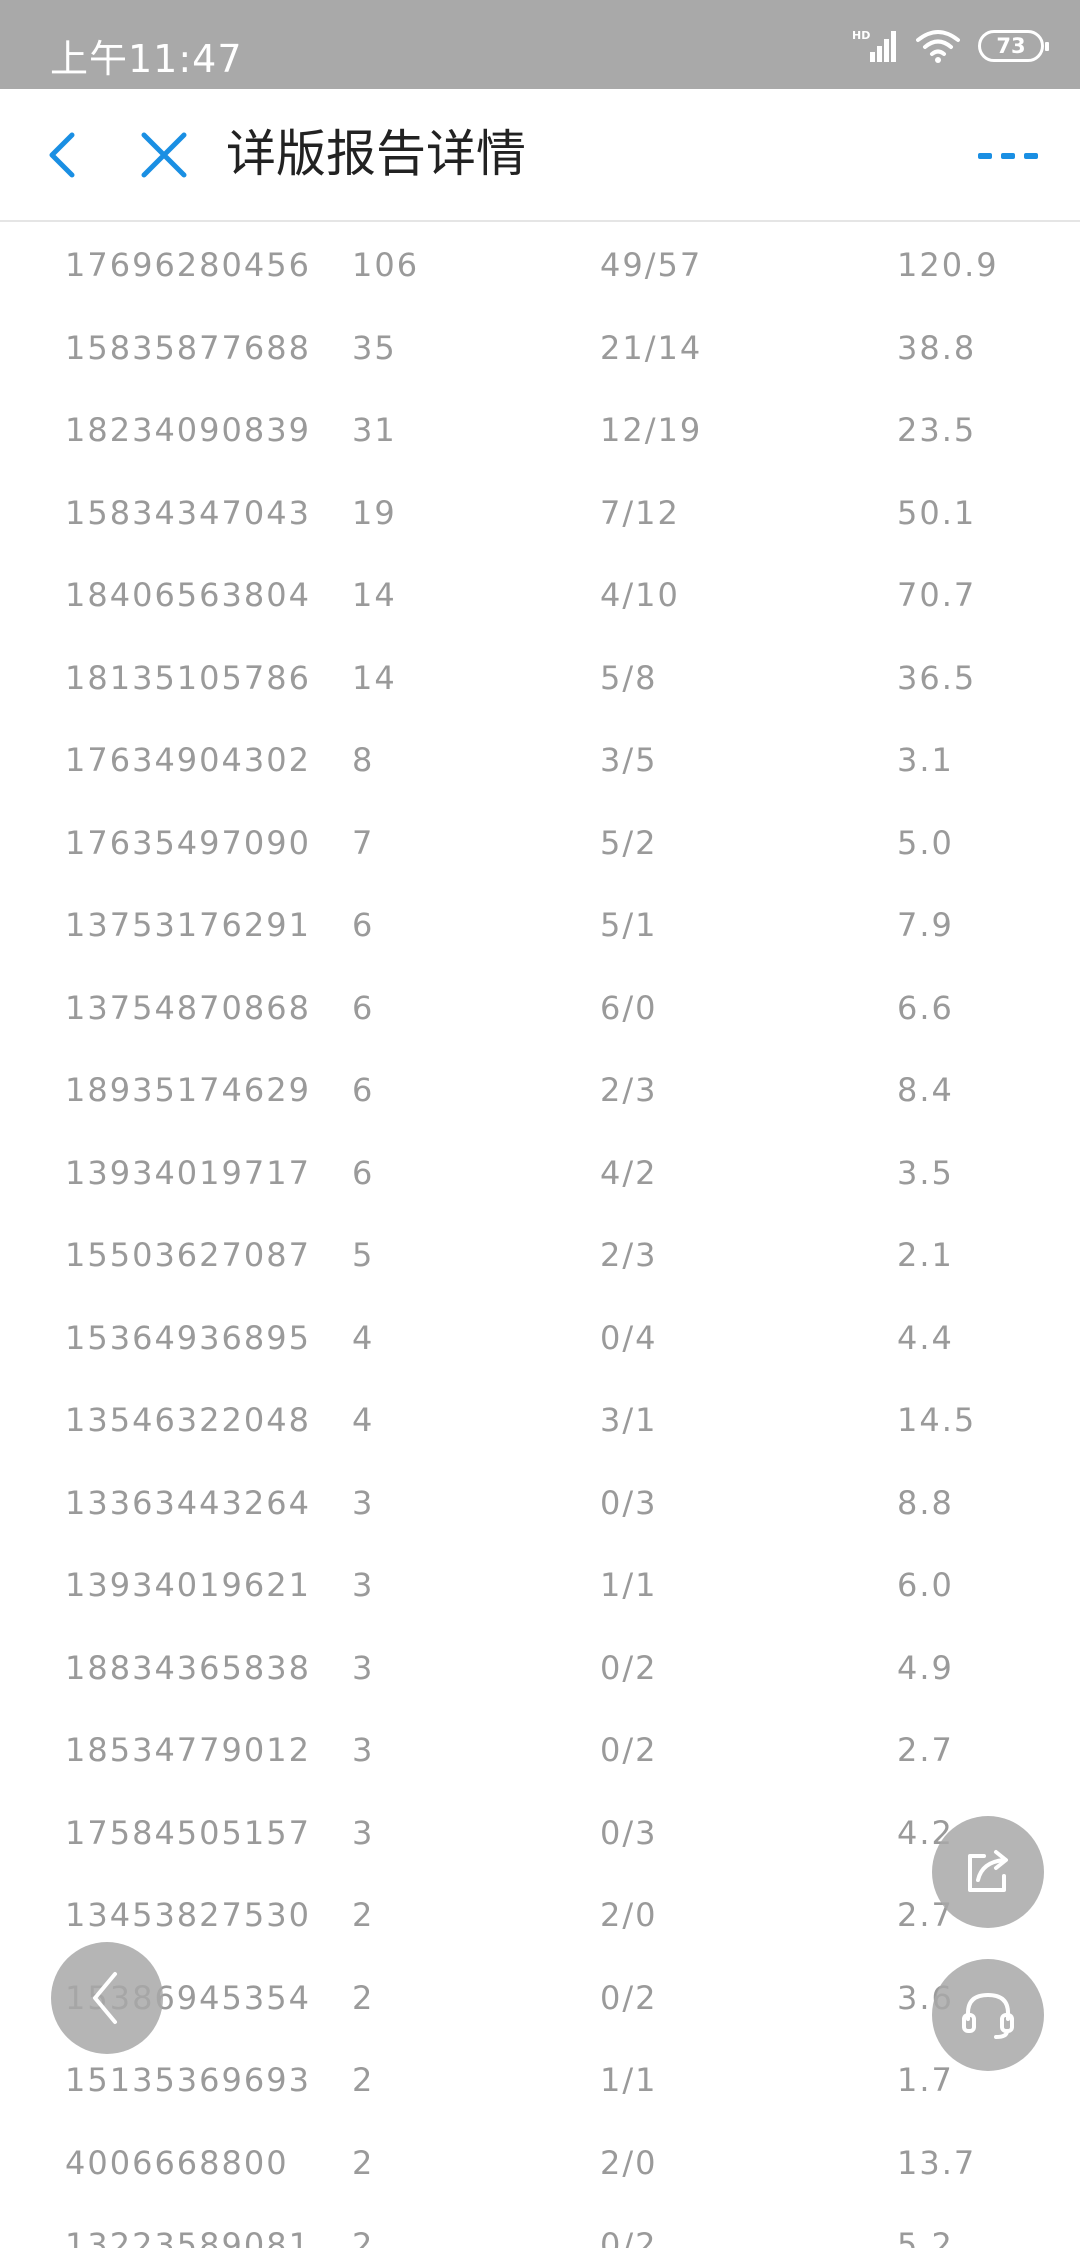 Image resolution: width=1080 pixels, height=2248 pixels. I want to click on in-out-count: 2/0, so click(629, 2162).